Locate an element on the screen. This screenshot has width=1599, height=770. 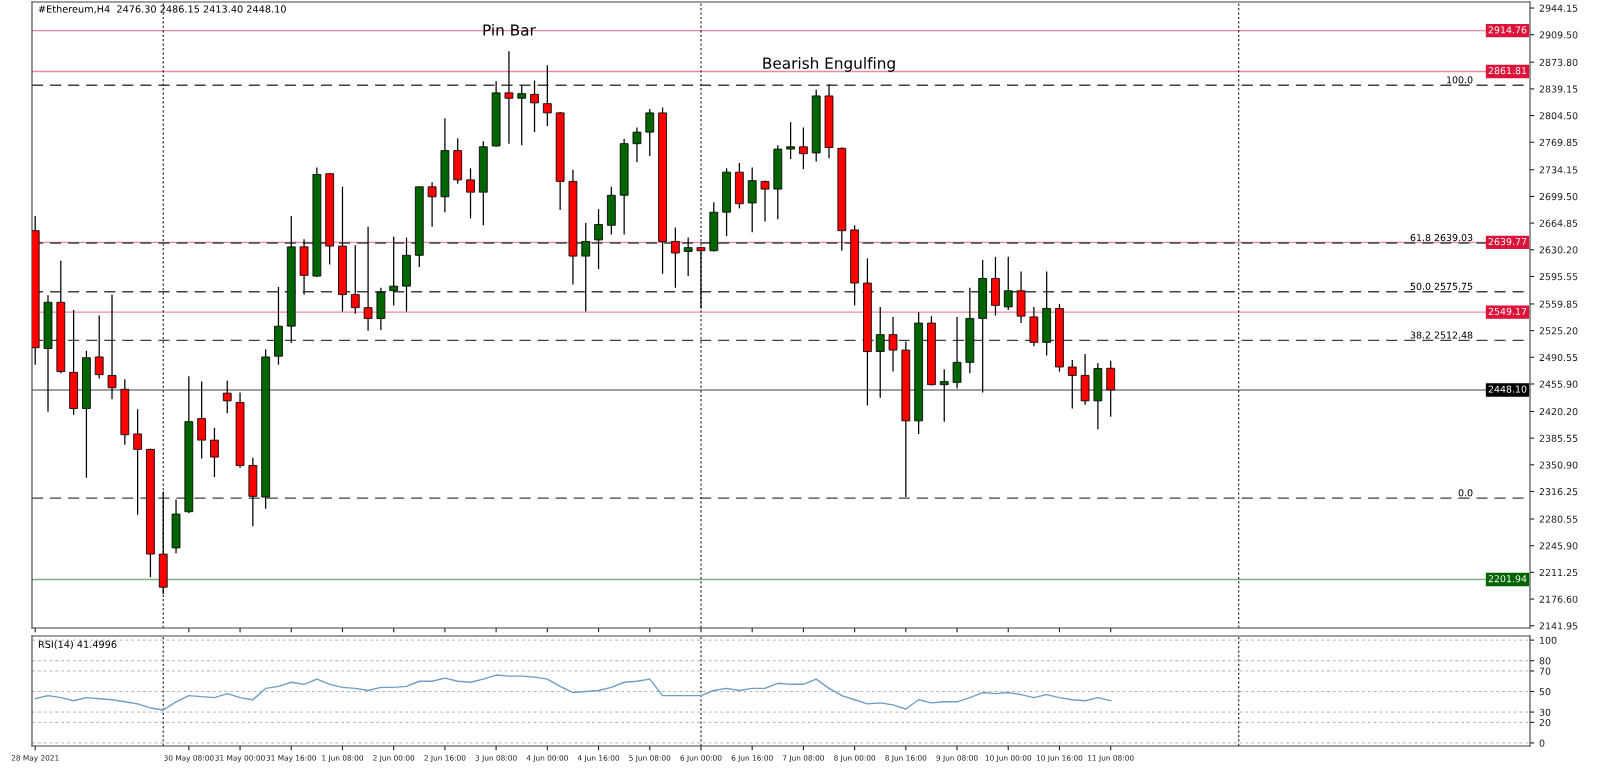
y-tick-label: 2873.80 is located at coordinates (1558, 62).